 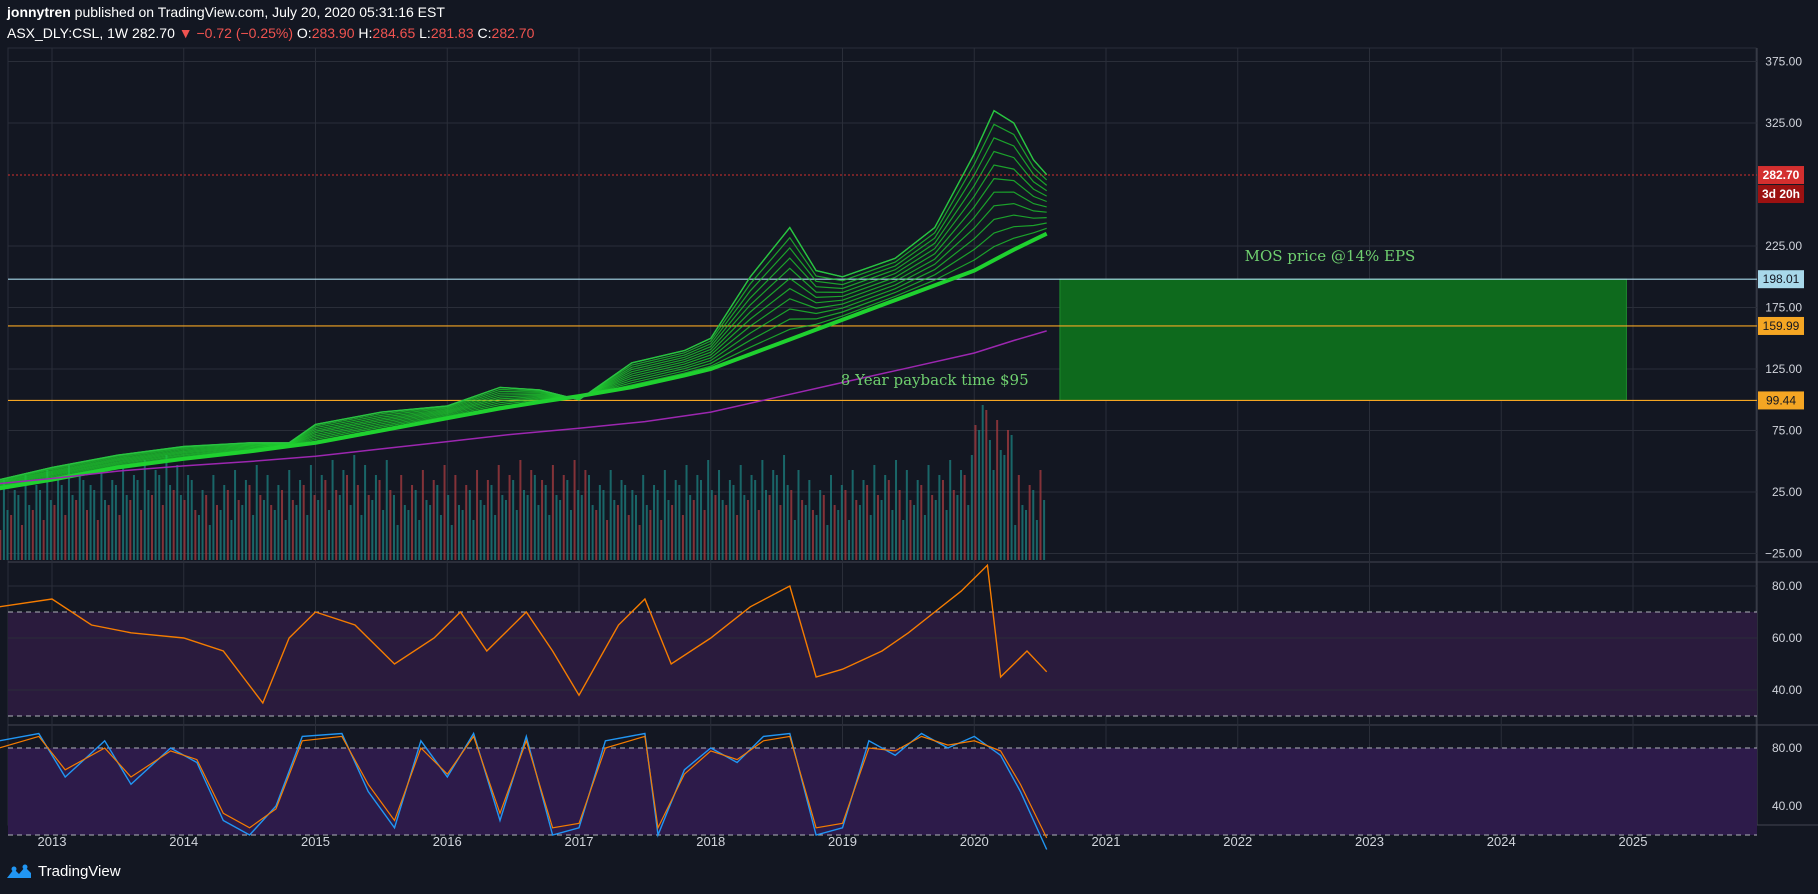 What do you see at coordinates (484, 33) in the screenshot?
I see `close-label: C:` at bounding box center [484, 33].